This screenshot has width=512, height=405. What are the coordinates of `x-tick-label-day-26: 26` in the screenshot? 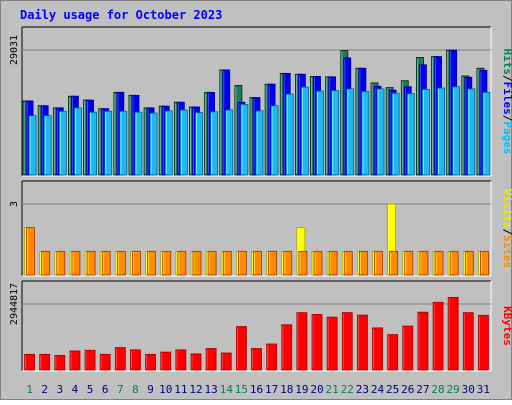 It's located at (407, 389).